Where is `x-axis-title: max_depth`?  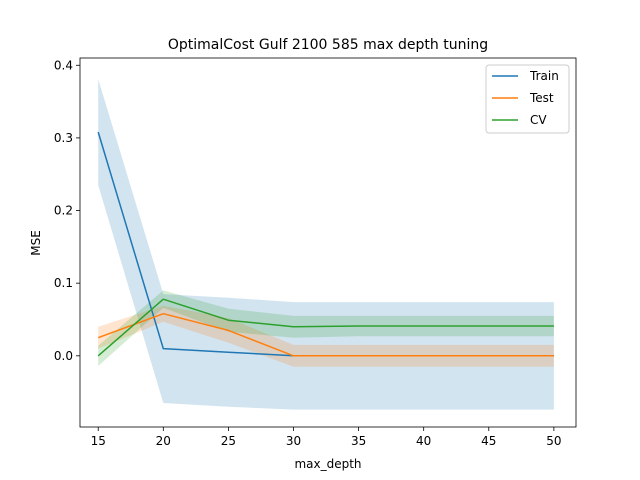 x-axis-title: max_depth is located at coordinates (327, 464).